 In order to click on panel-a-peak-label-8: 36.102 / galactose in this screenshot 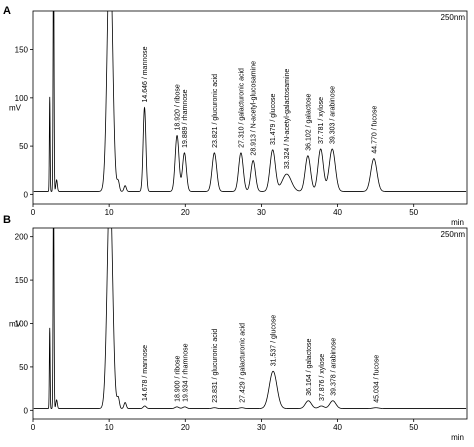, I will do `click(308, 121)`.